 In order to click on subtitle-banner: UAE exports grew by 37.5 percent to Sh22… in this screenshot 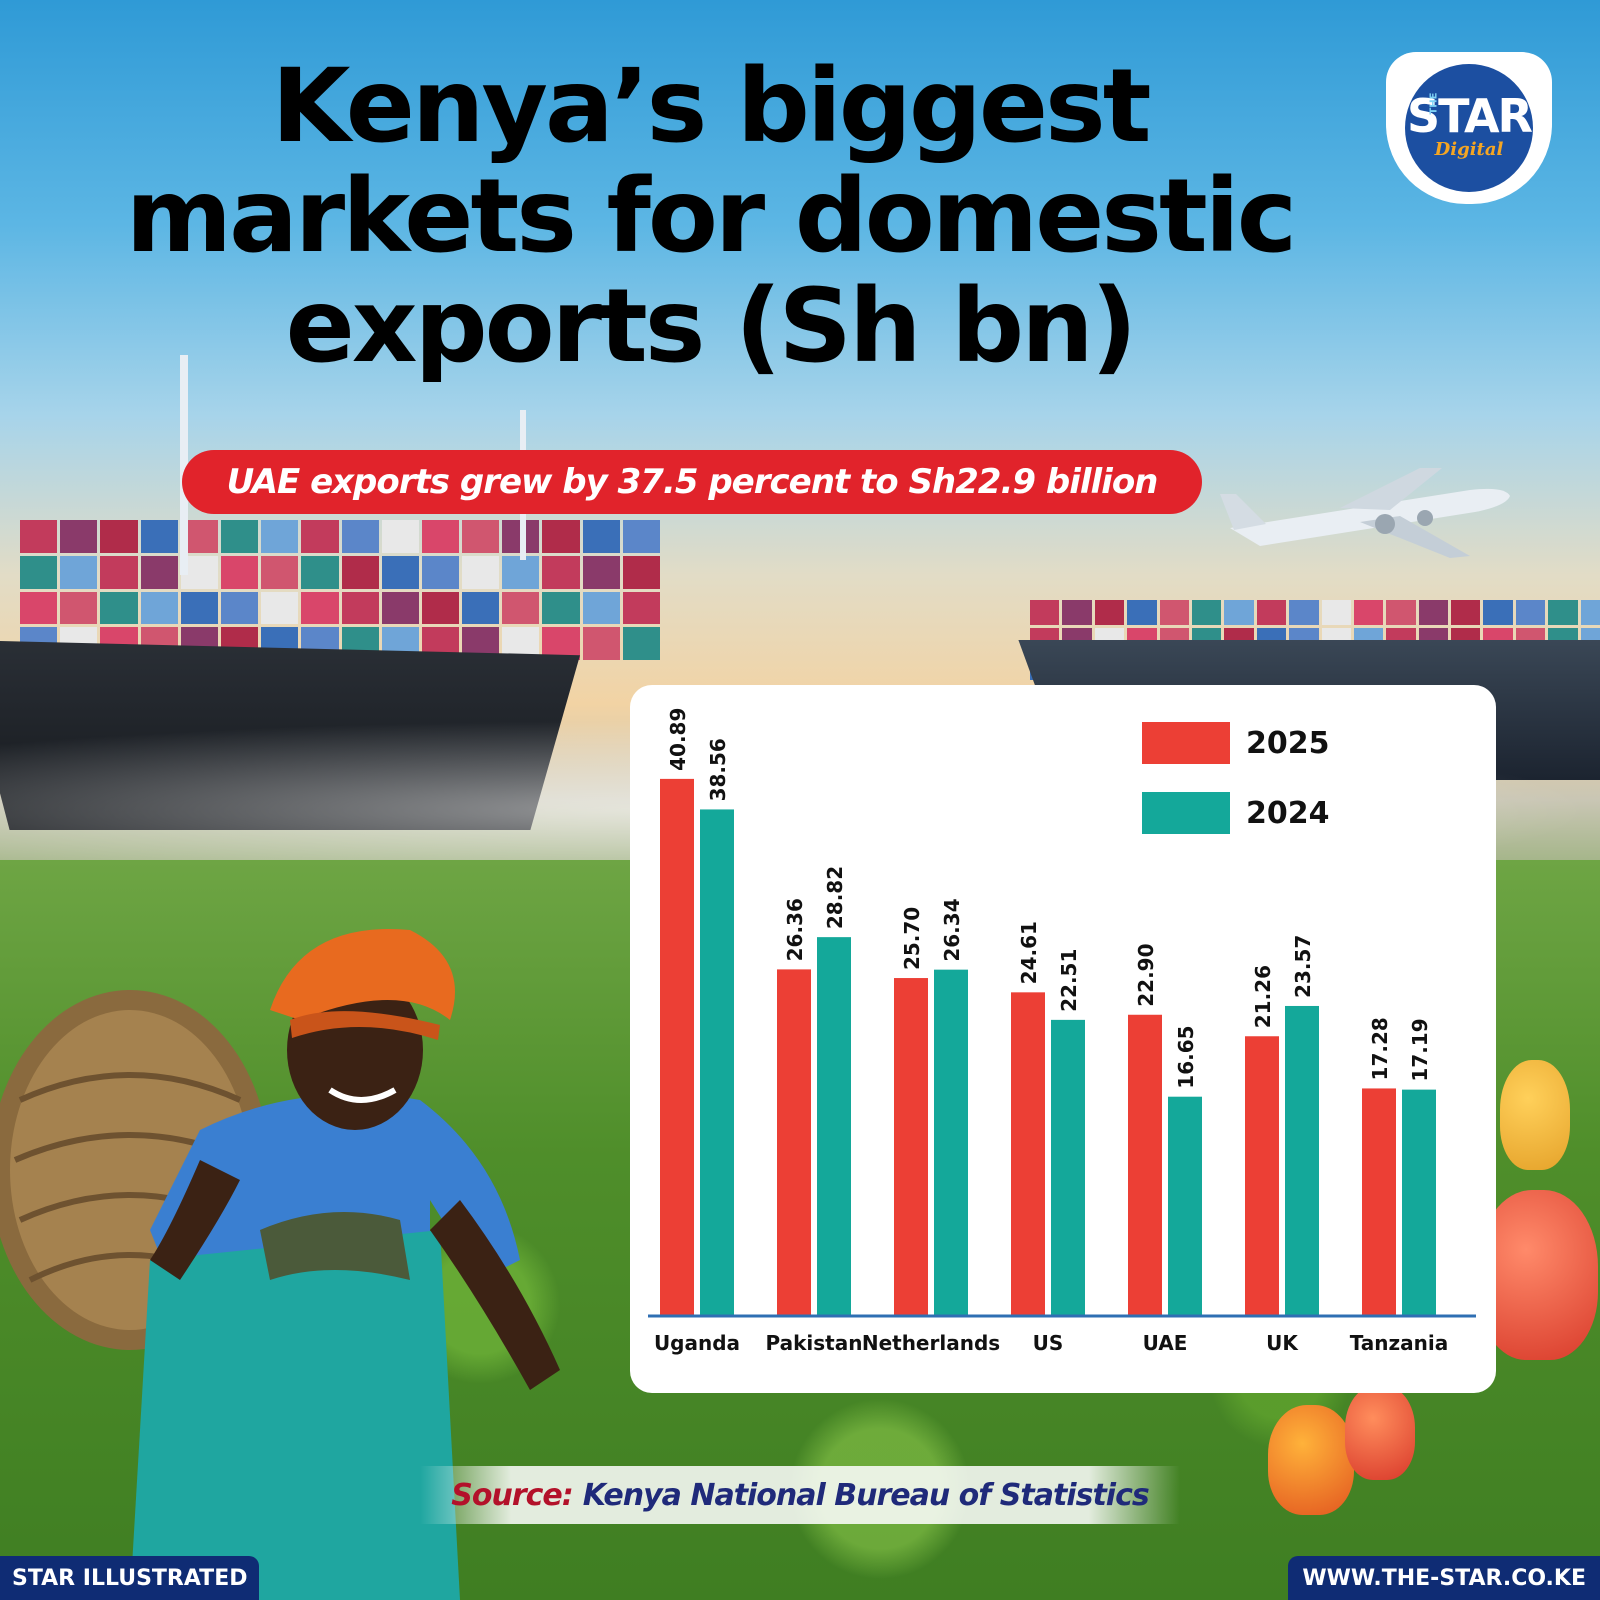, I will do `click(692, 482)`.